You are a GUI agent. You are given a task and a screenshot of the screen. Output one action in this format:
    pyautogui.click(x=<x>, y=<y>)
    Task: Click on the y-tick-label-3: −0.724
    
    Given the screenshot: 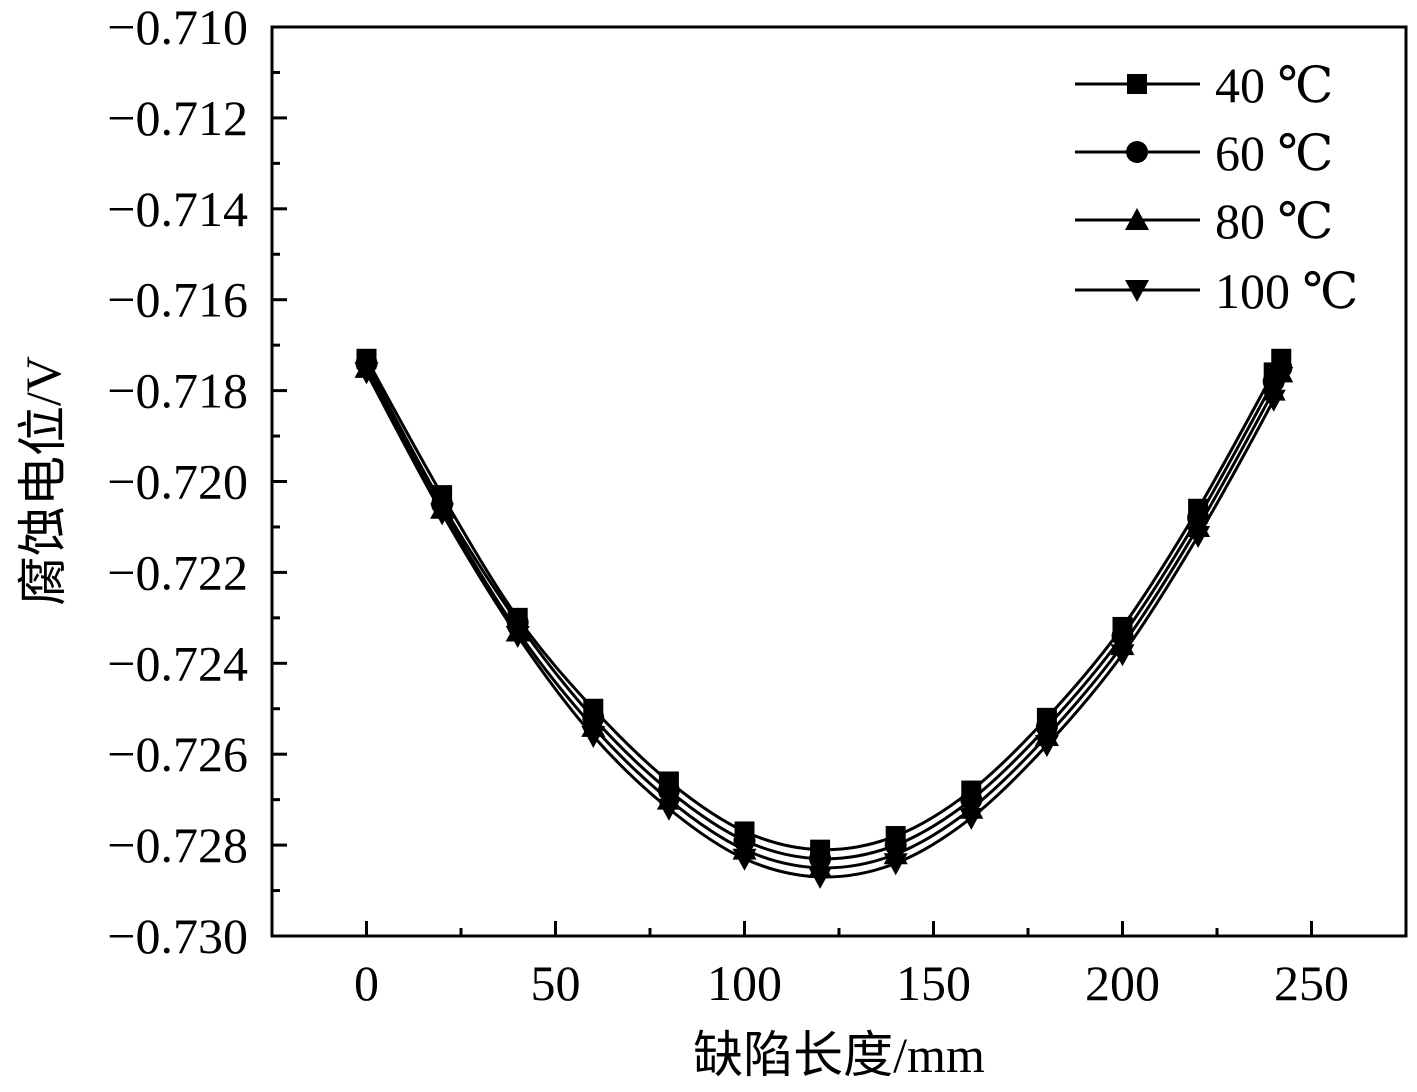 What is the action you would take?
    pyautogui.click(x=177, y=663)
    